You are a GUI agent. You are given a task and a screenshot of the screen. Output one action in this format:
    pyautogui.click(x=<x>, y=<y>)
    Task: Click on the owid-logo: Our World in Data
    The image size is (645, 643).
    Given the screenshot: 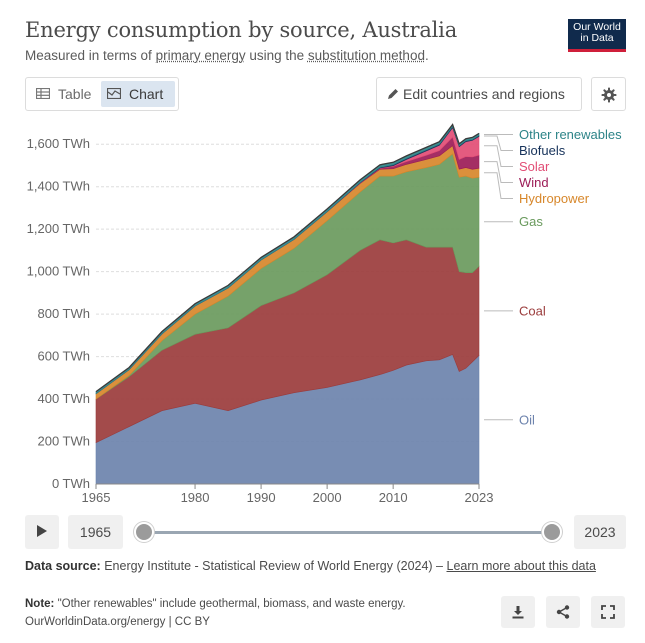 What is the action you would take?
    pyautogui.click(x=597, y=35)
    